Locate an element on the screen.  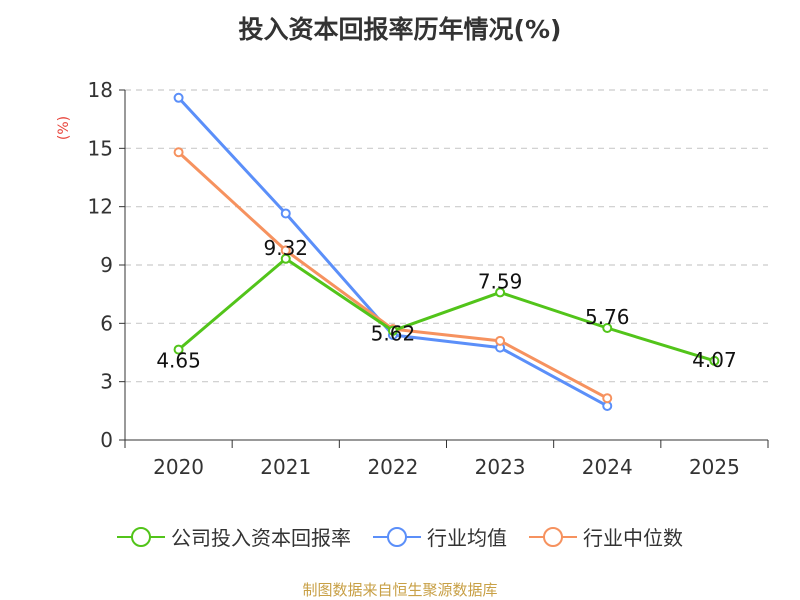
y-tick-label: 3 is located at coordinates (106, 382).